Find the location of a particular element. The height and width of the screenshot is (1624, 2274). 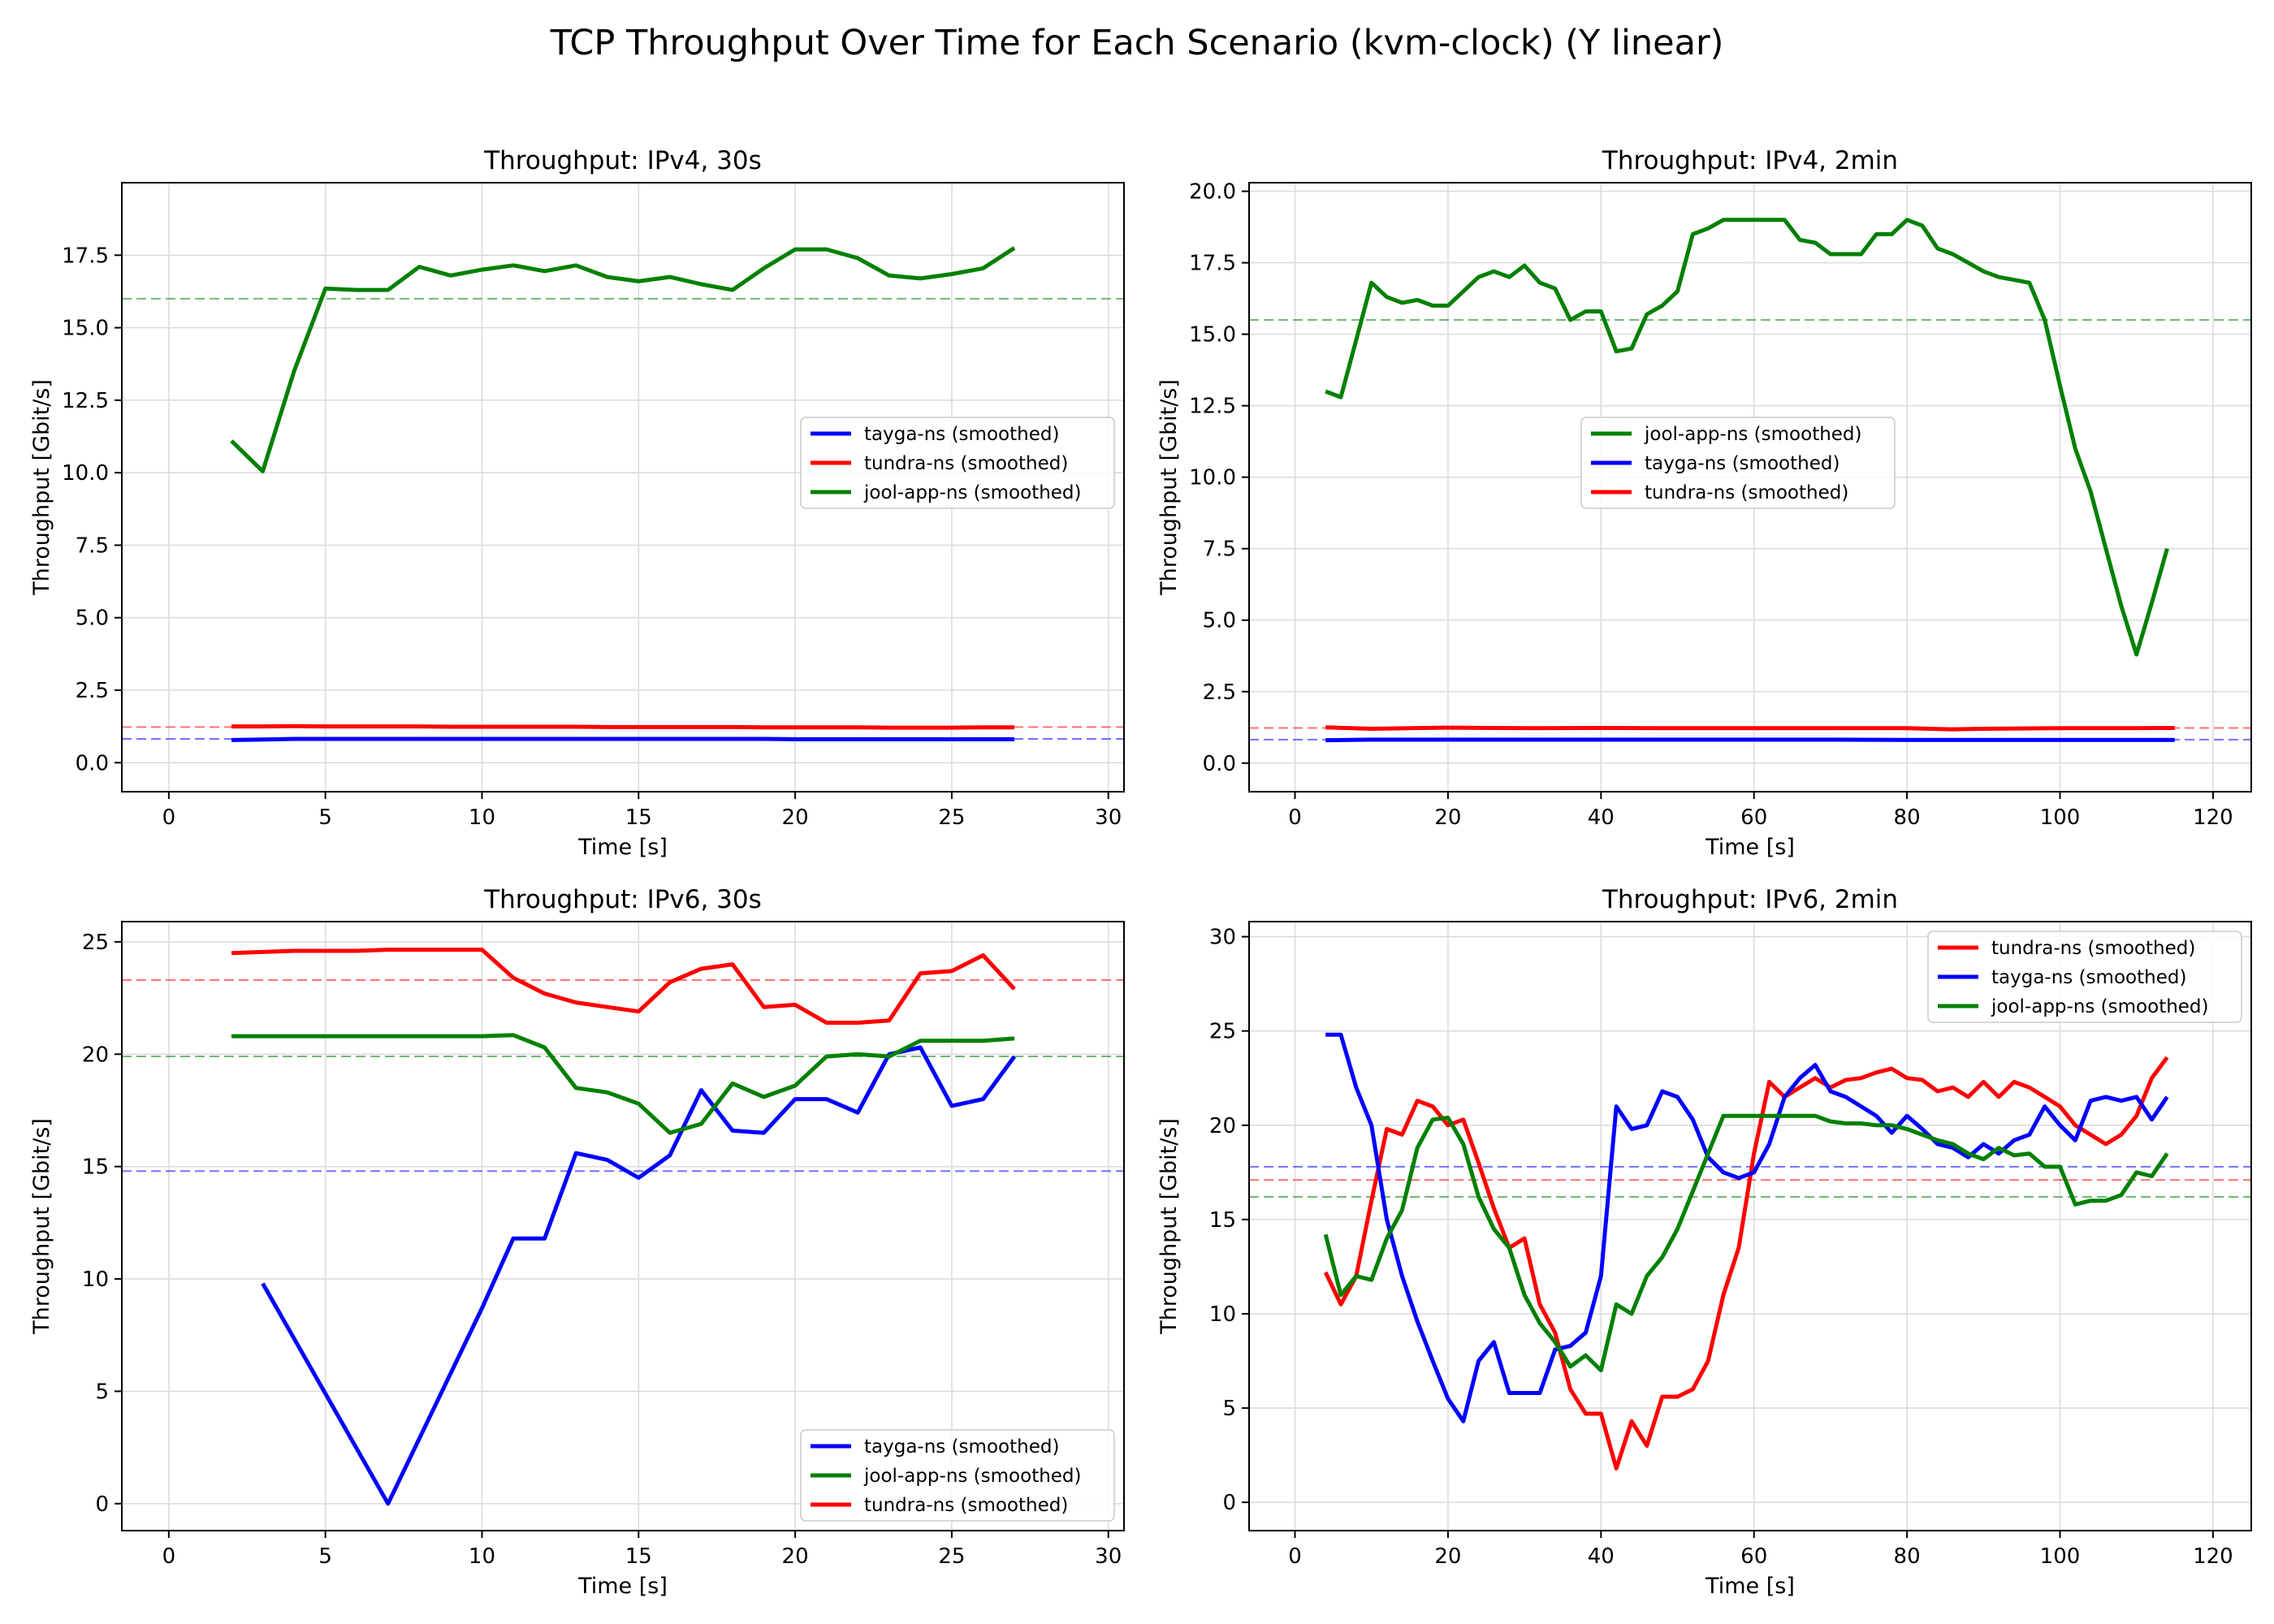

y-tick-label: 2.5 is located at coordinates (92, 691).